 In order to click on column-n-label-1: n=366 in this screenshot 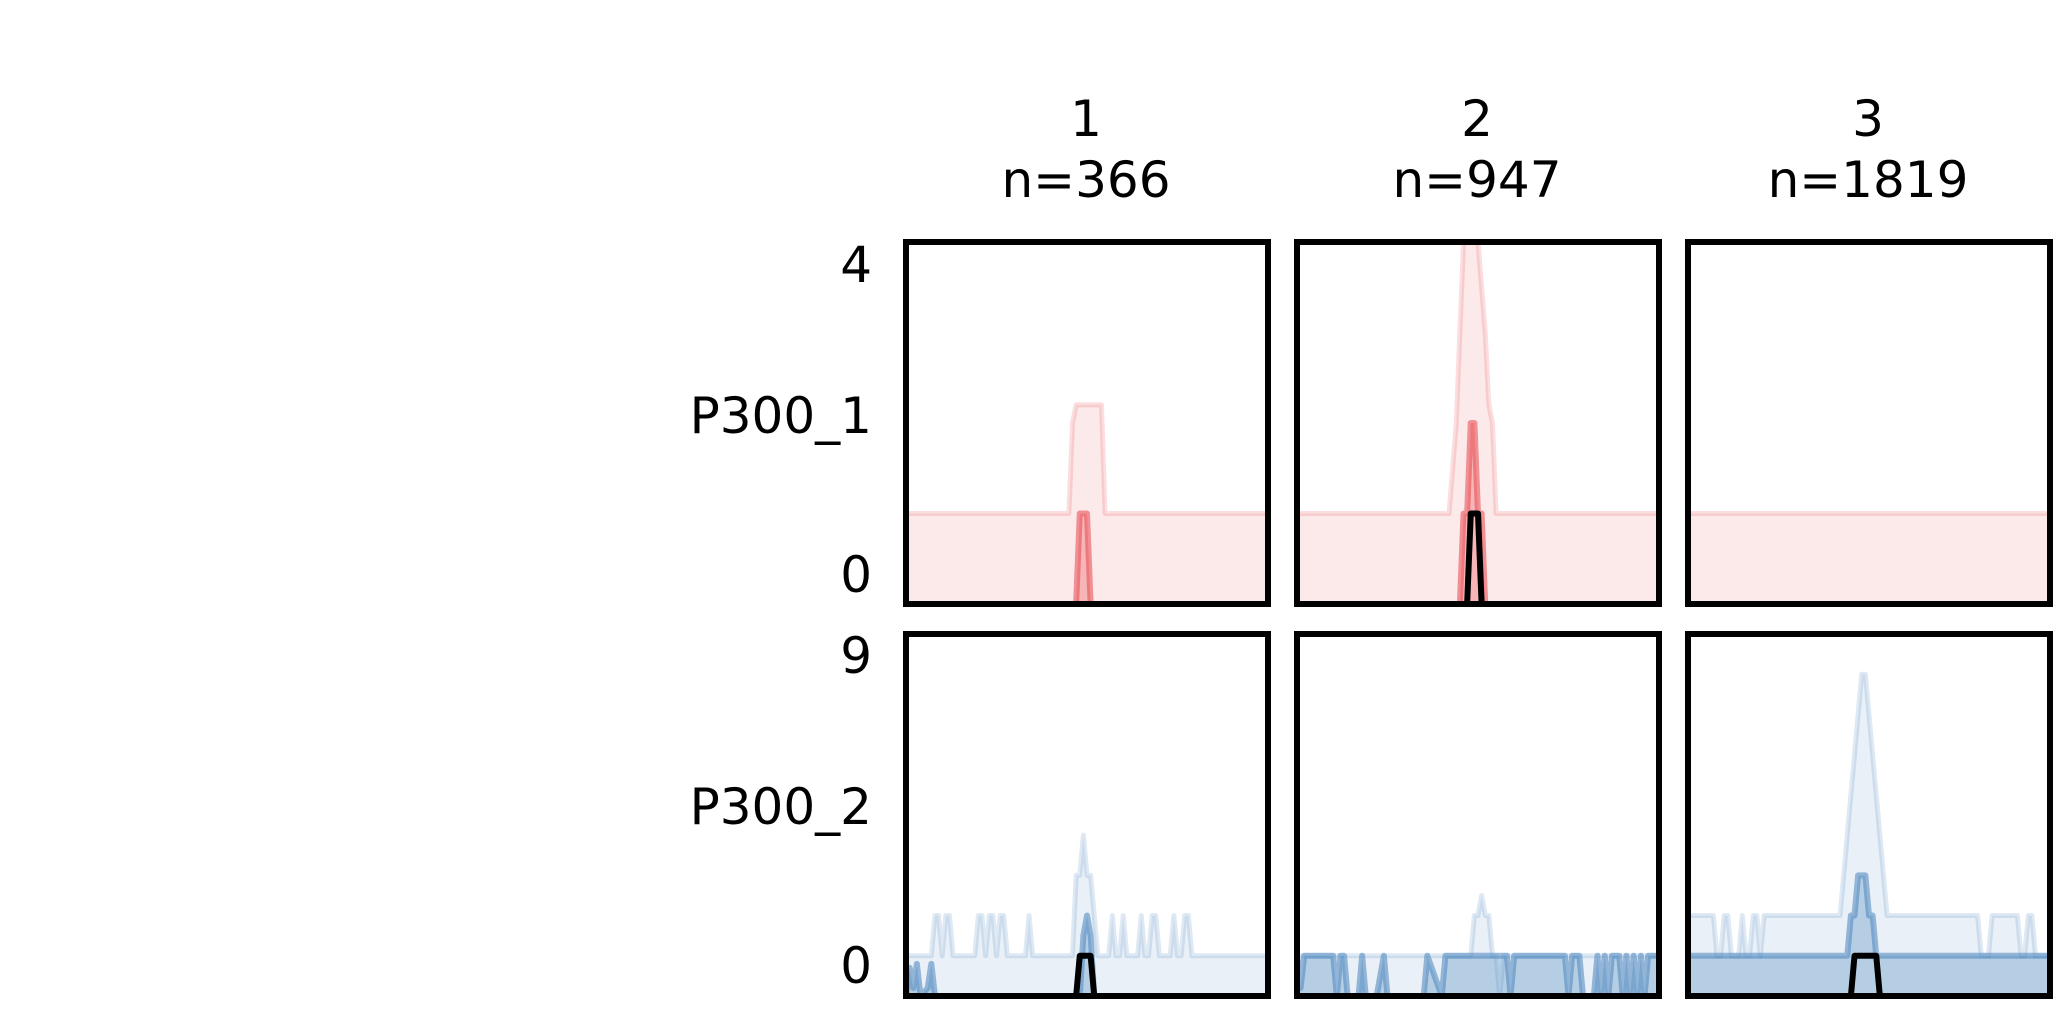, I will do `click(1085, 180)`.